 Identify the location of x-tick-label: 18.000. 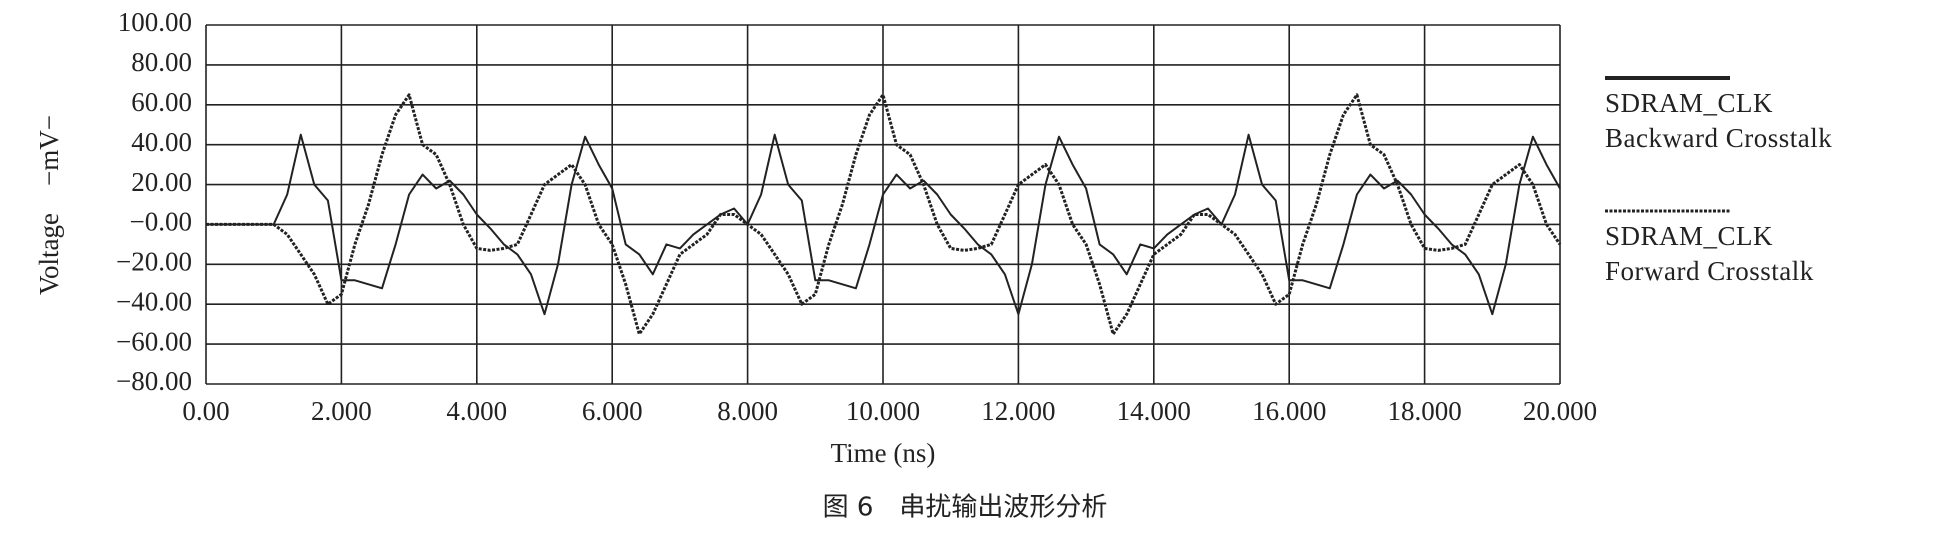
(1424, 411).